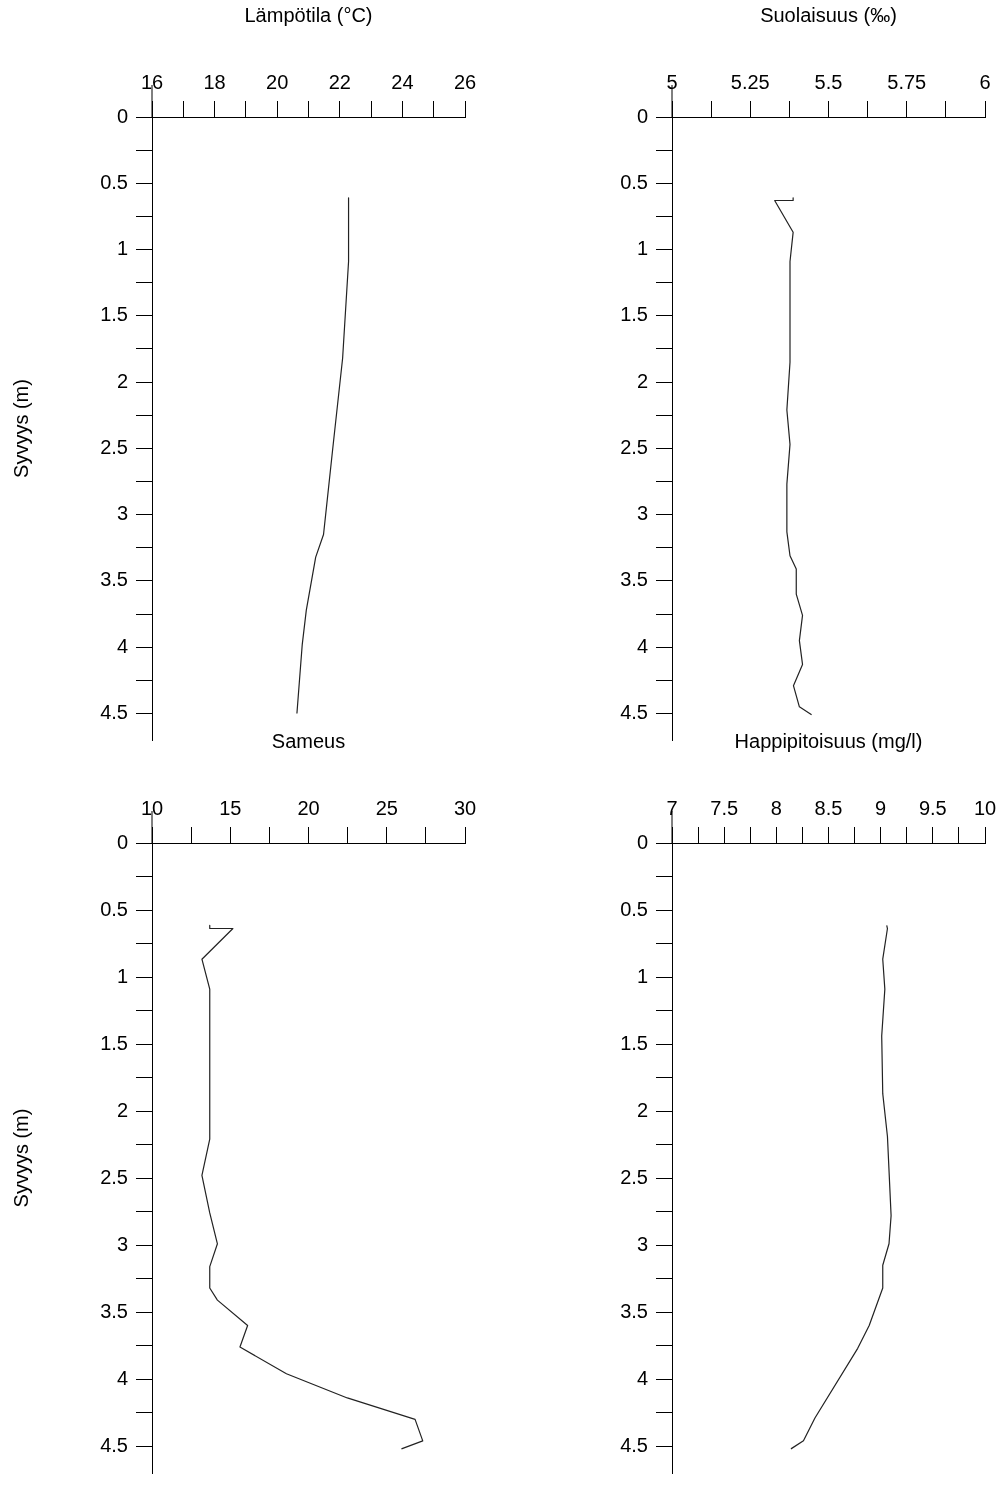 Image resolution: width=1005 pixels, height=1493 pixels. Describe the element at coordinates (750, 81) in the screenshot. I see `x-tick-label: 5.25` at that location.